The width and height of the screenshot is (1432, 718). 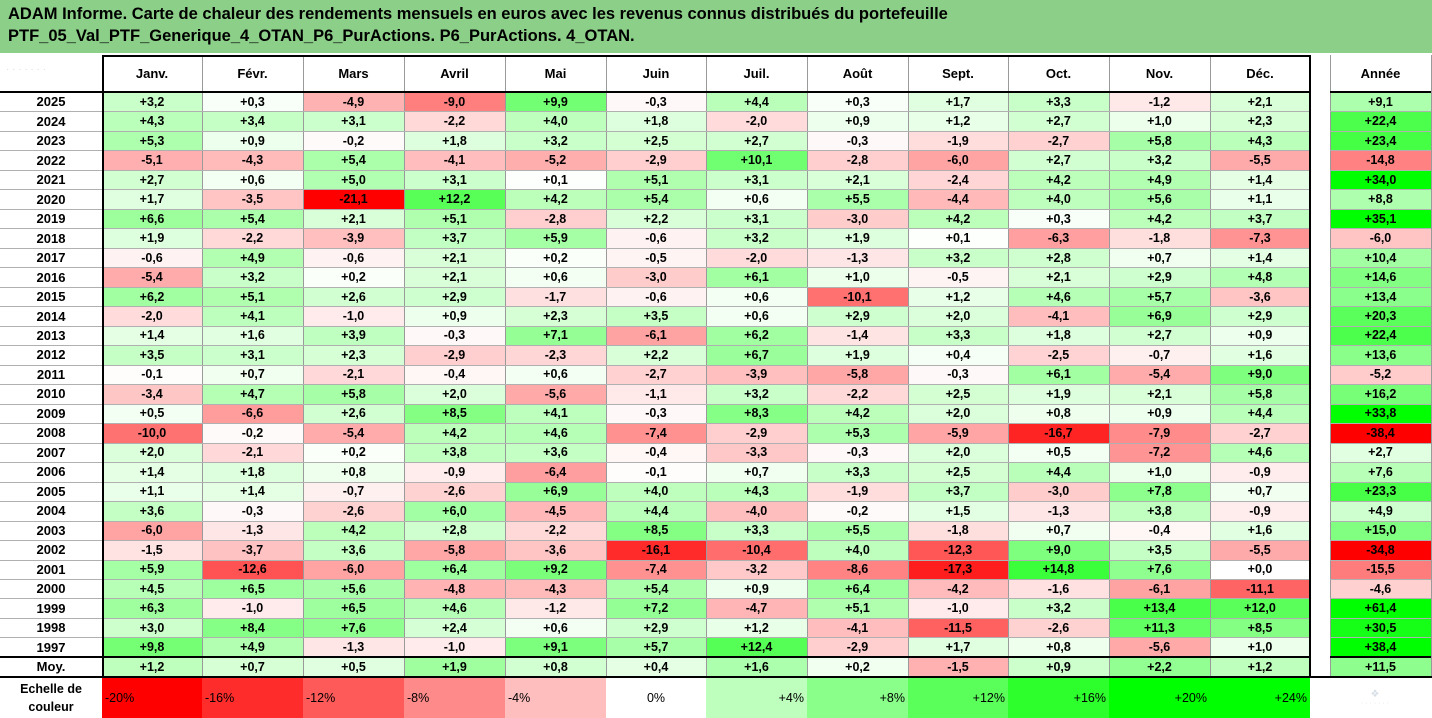 I want to click on faded-corner-mark: · · · · · · ·, so click(x=26, y=69).